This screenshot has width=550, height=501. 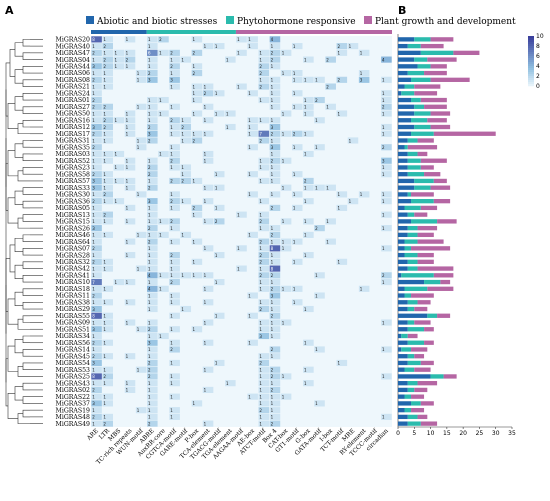 What do you see at coordinates (73, 269) in the screenshot?
I see `gene-label: MiGRAS42` at bounding box center [73, 269].